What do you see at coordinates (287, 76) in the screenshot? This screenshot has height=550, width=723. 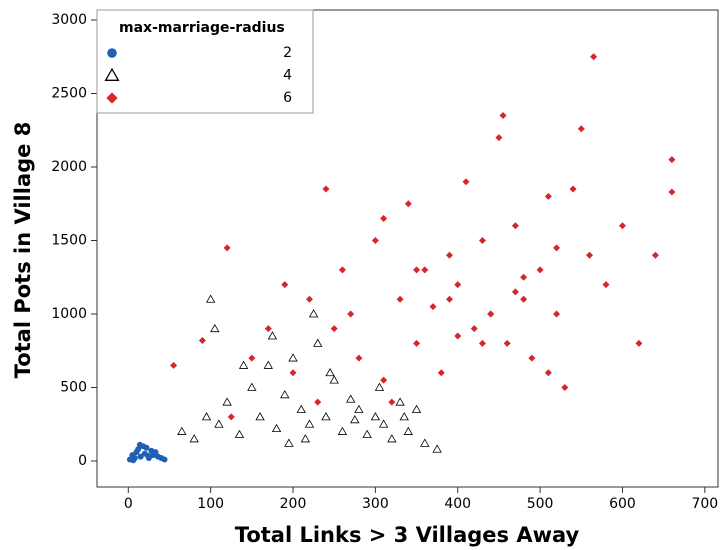 I see `legend-label: 4` at bounding box center [287, 76].